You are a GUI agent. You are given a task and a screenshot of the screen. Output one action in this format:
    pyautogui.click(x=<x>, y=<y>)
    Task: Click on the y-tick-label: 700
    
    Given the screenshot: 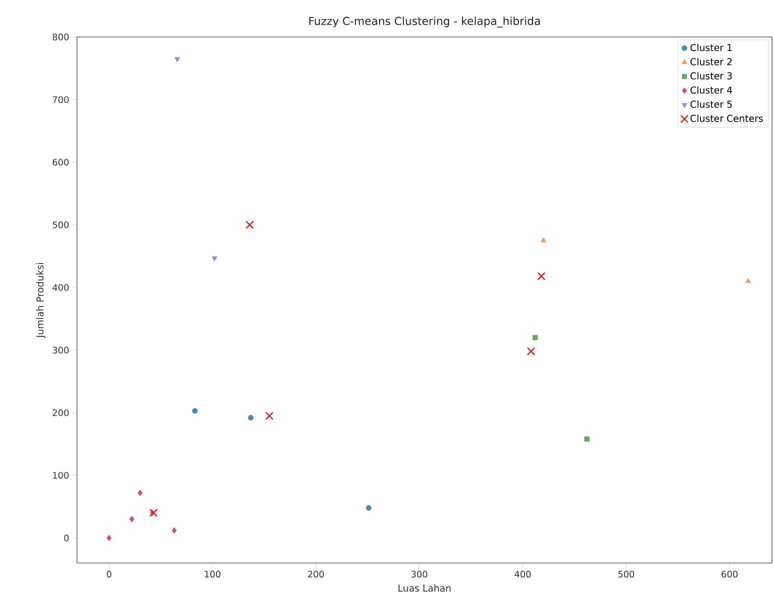 What is the action you would take?
    pyautogui.click(x=60, y=100)
    